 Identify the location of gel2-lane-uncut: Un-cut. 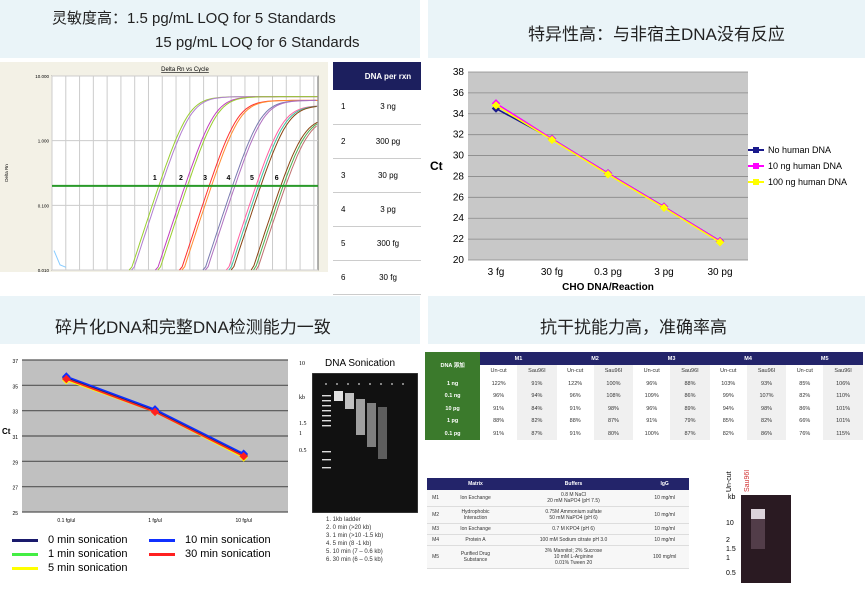
(729, 481).